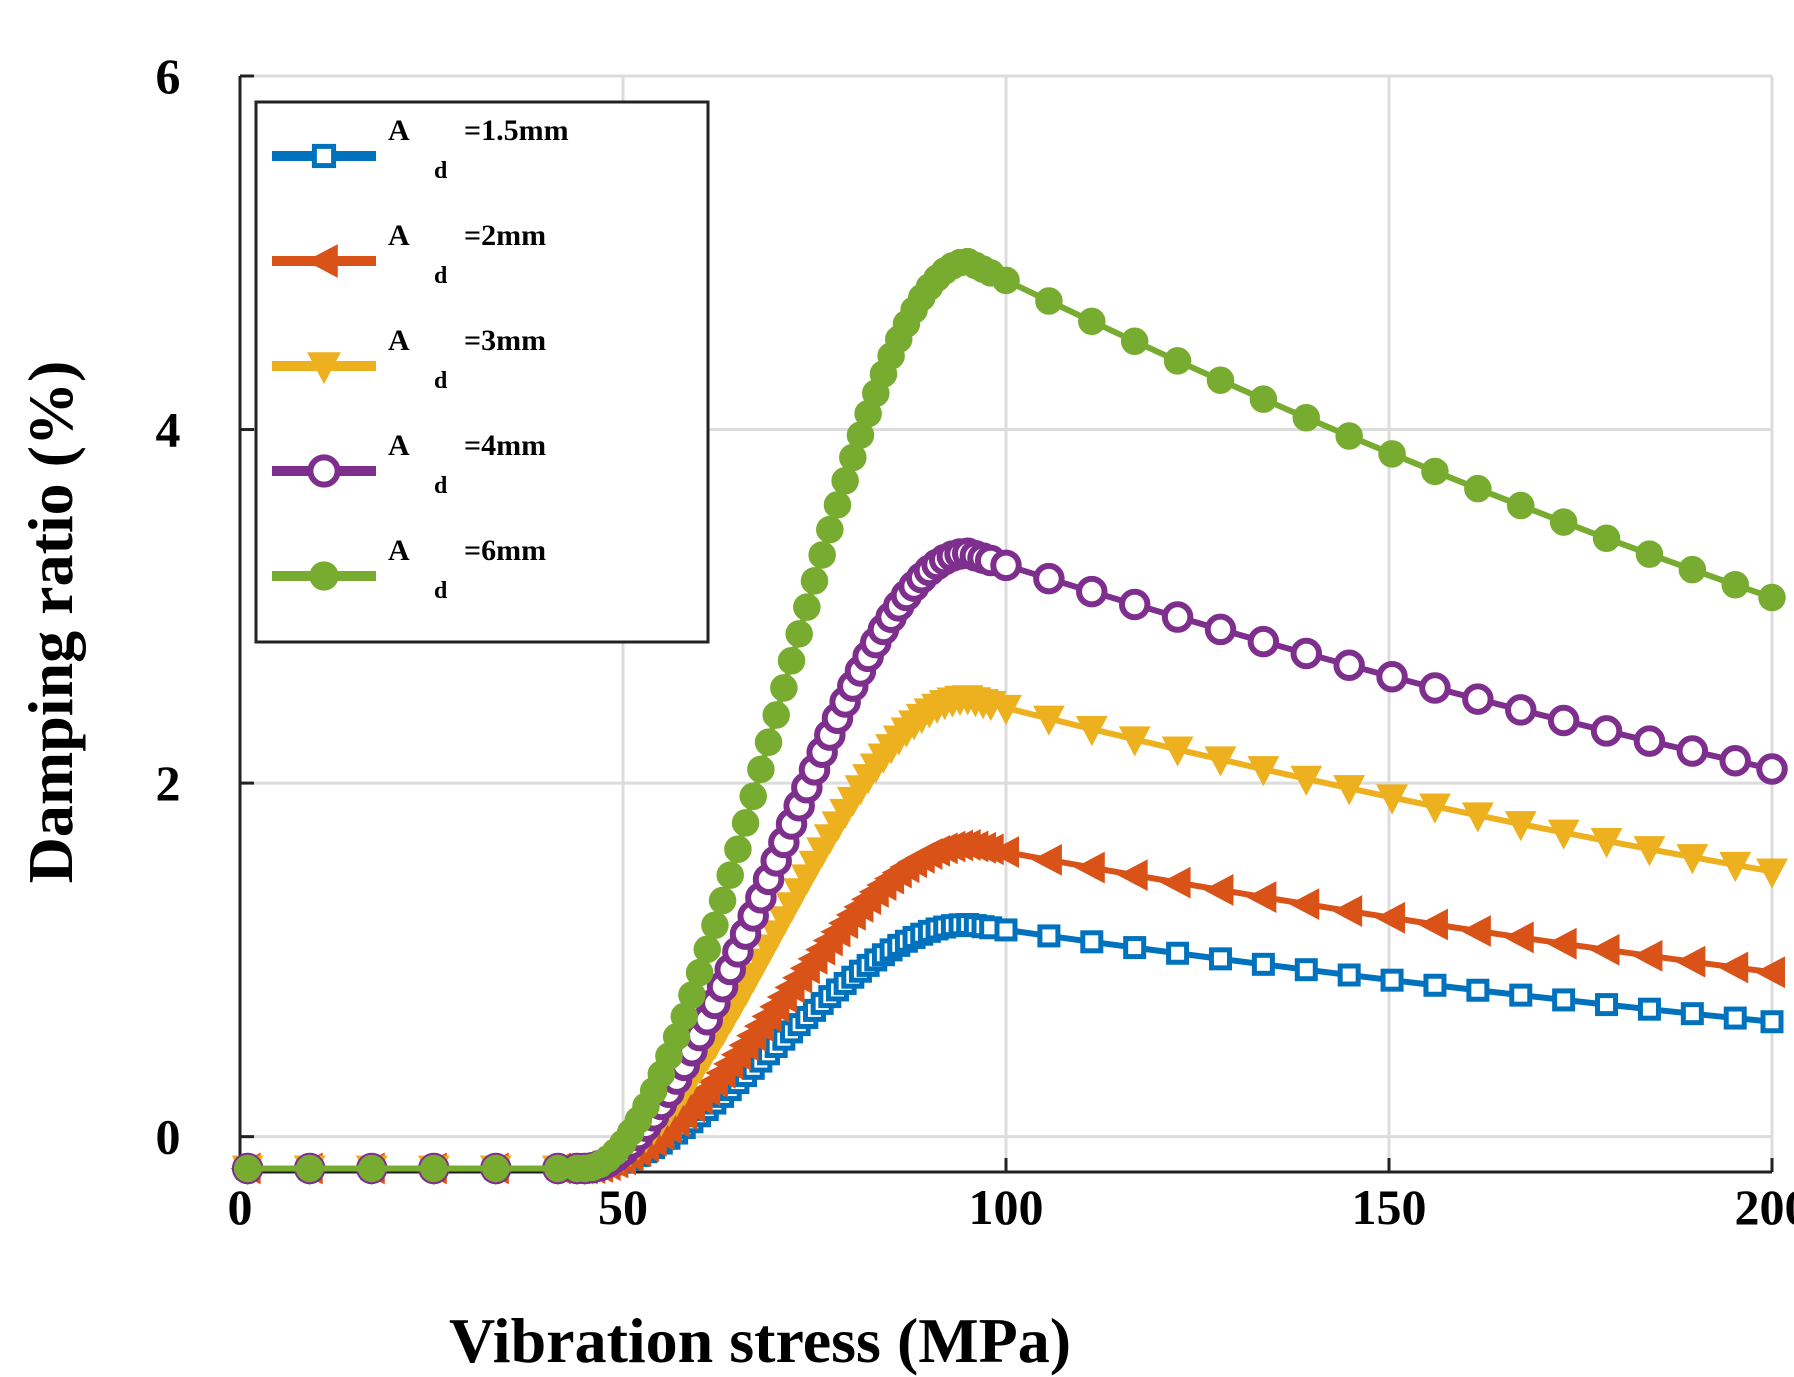 This screenshot has height=1377, width=1794. I want to click on y-axis-label: Damping ratio (%), so click(50, 622).